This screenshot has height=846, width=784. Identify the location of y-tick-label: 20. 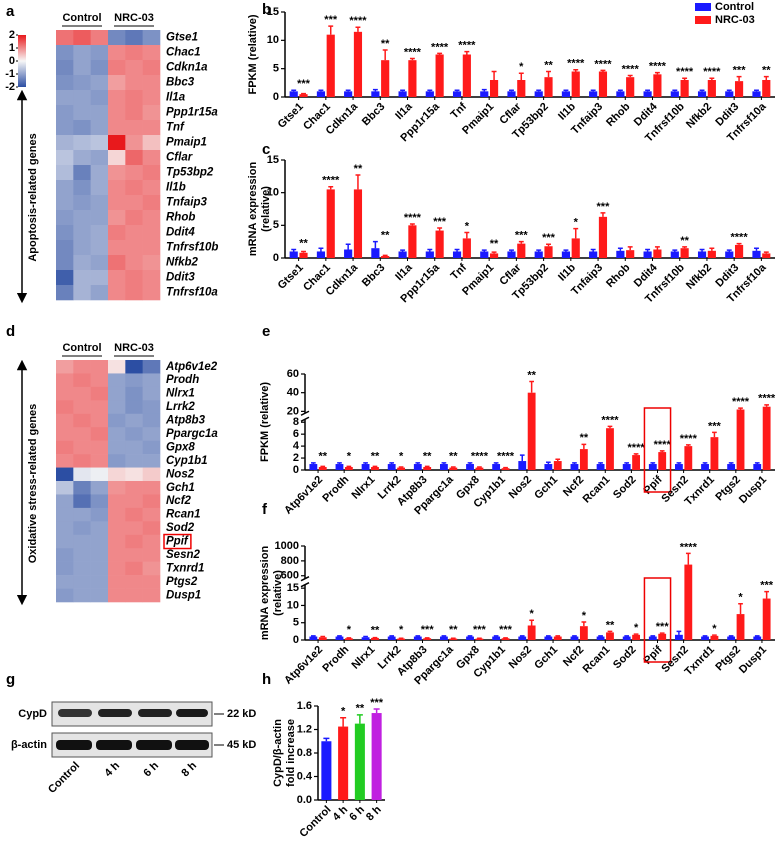
(293, 411).